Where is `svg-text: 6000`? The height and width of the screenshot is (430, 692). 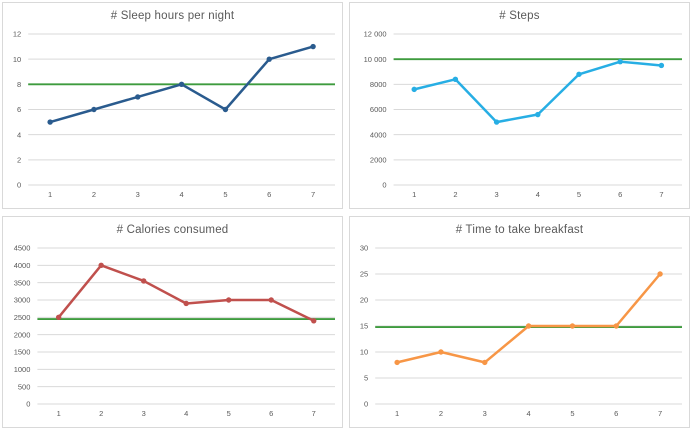
svg-text: 6000 is located at coordinates (378, 109).